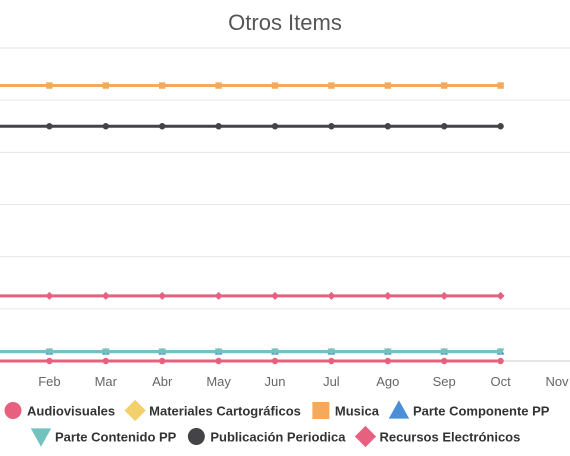 This screenshot has height=456, width=570. I want to click on legend-label: Parte Componente PP, so click(481, 411).